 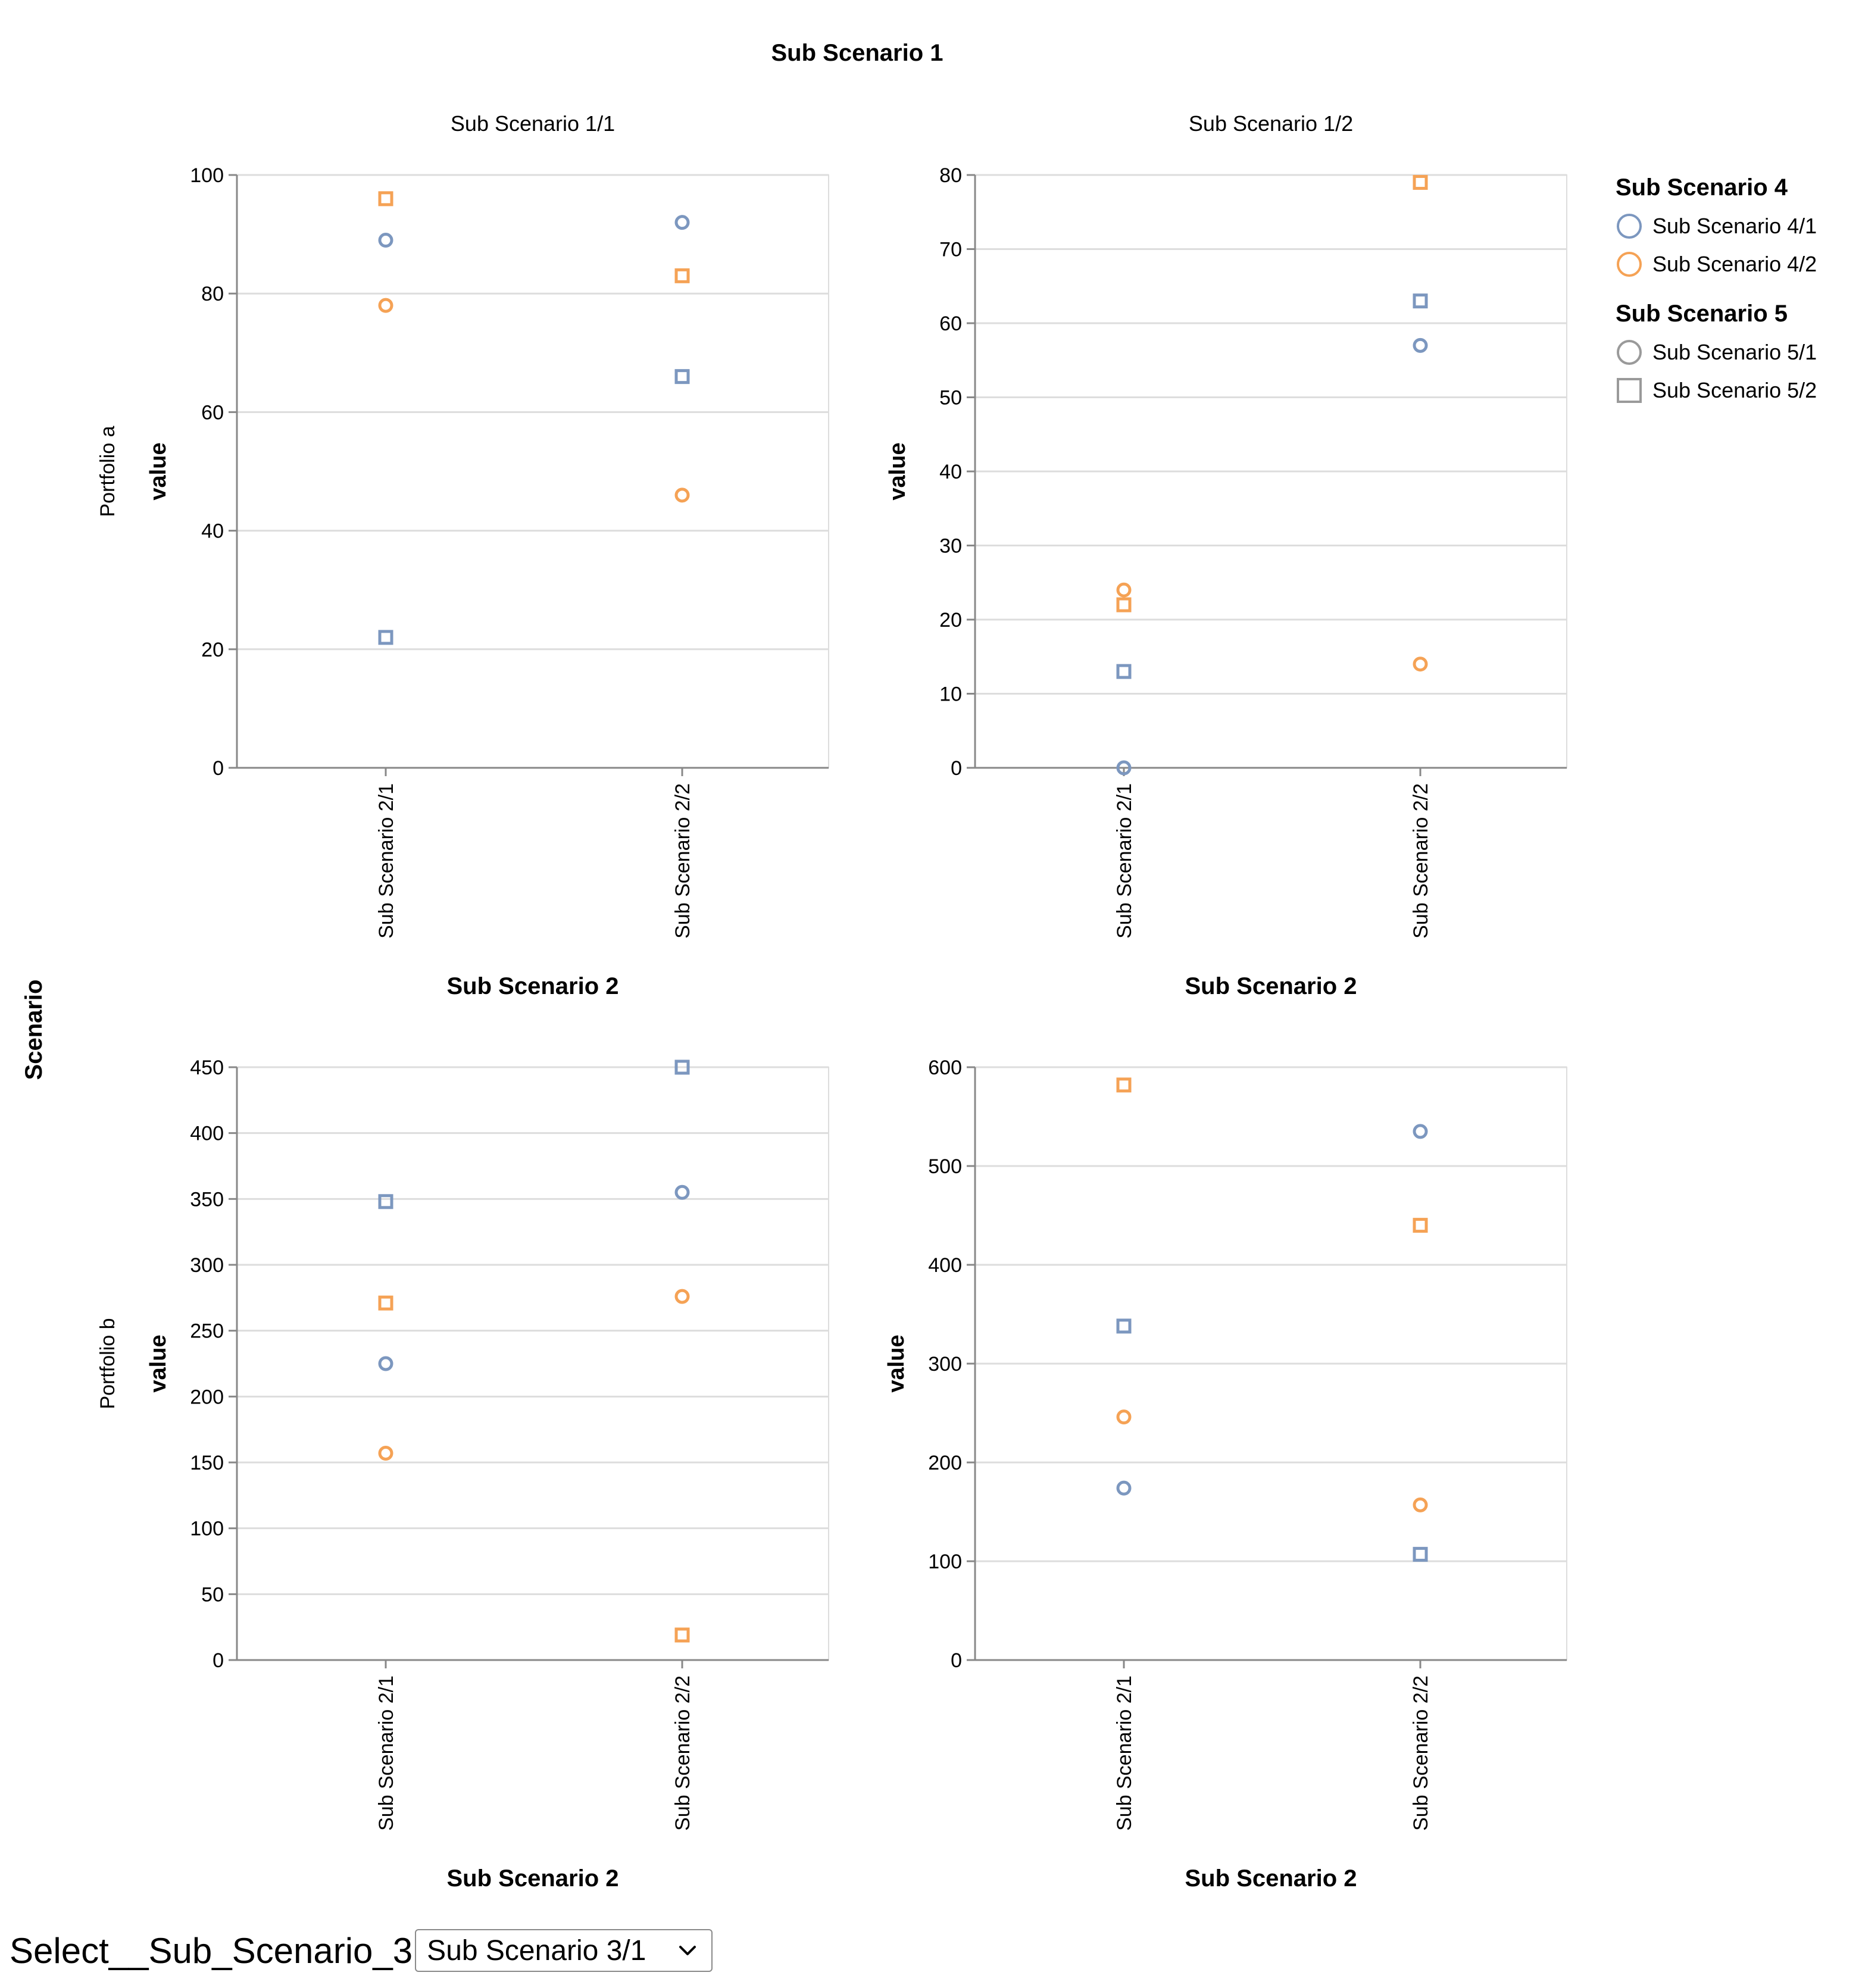 What do you see at coordinates (536, 1950) in the screenshot?
I see `select-value: Sub Scenario 3/1` at bounding box center [536, 1950].